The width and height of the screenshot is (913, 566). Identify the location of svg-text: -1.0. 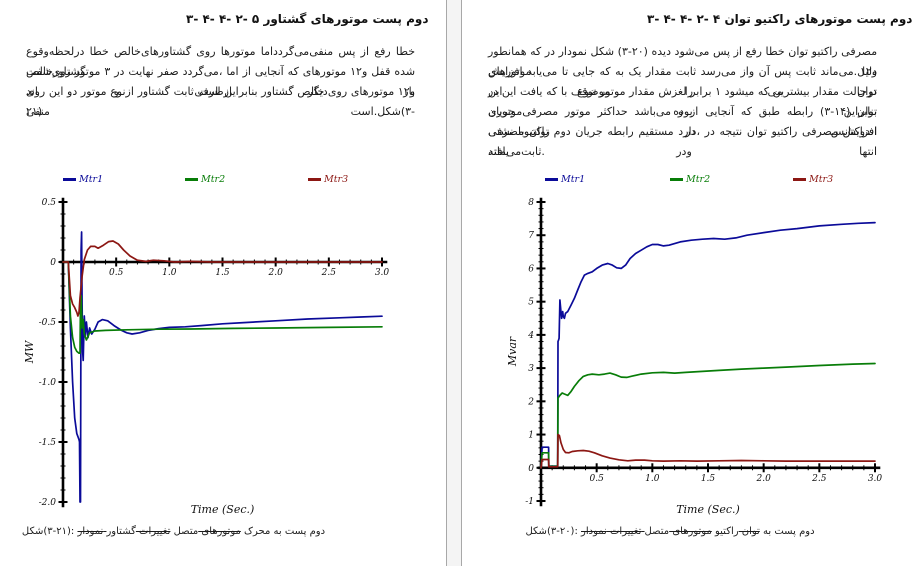
(48, 383).